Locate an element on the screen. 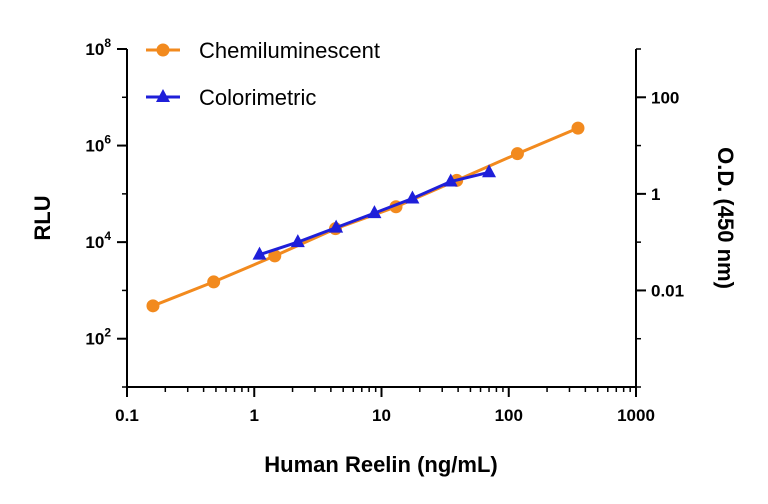 The height and width of the screenshot is (504, 768). x-tick-label: 100 is located at coordinates (509, 415).